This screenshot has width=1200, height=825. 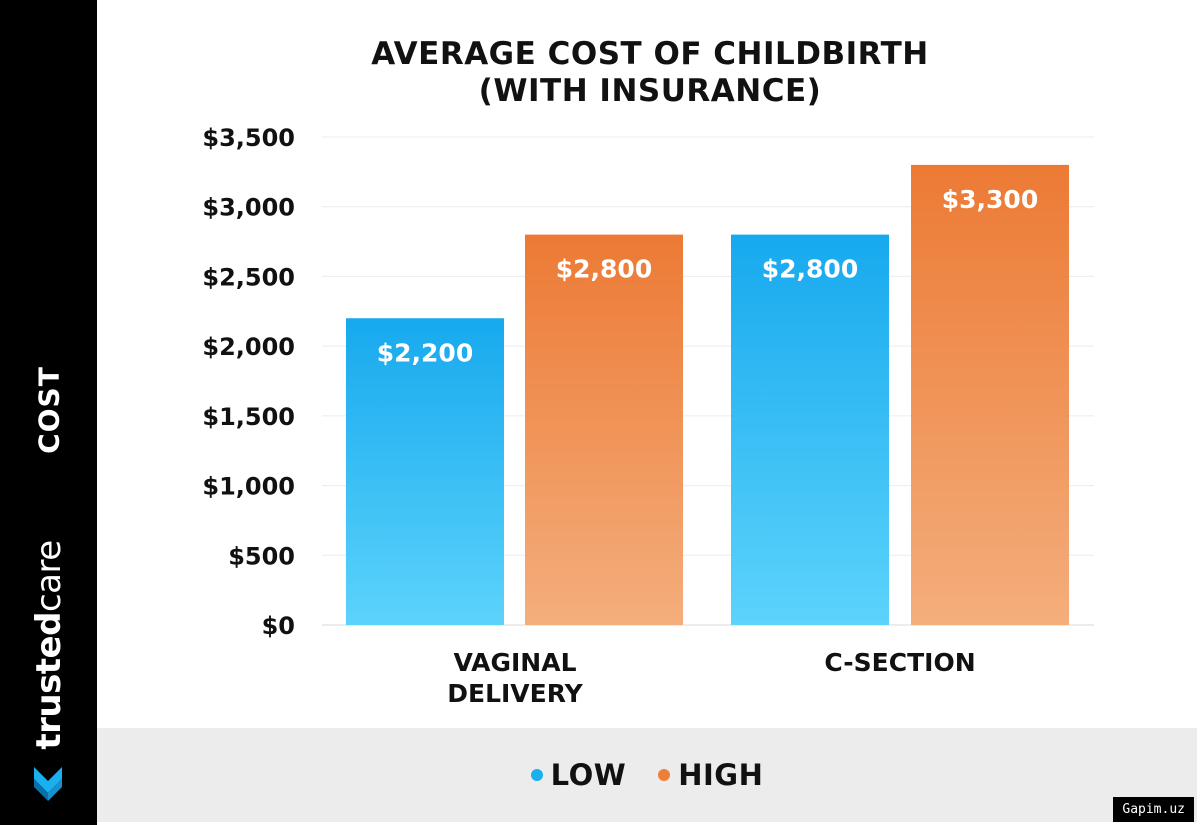 I want to click on sidebar: COST trustedcare, so click(x=48, y=412).